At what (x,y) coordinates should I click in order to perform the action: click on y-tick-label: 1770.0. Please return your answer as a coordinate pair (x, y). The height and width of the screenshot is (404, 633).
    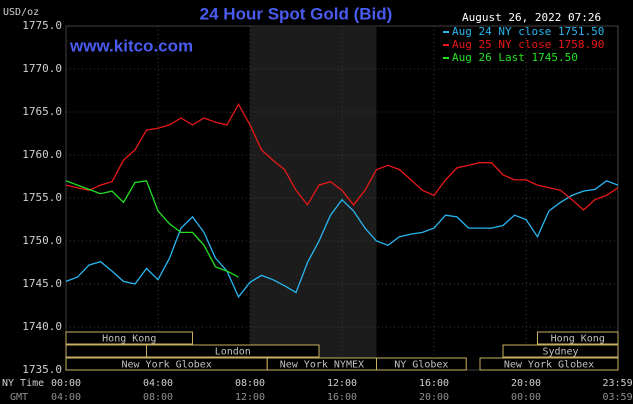
    Looking at the image, I should click on (42, 68).